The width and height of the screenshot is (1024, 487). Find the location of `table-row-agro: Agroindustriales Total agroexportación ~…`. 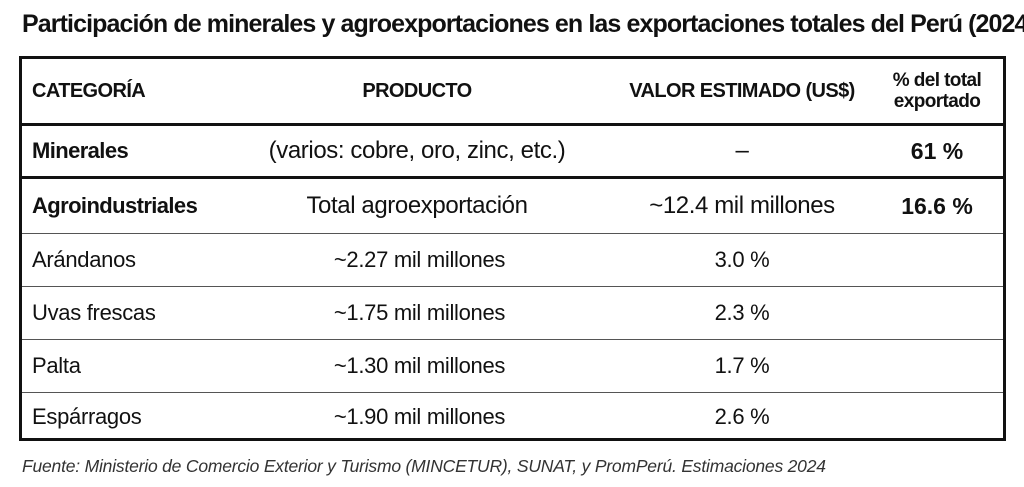

table-row-agro: Agroindustriales Total agroexportación ~… is located at coordinates (512, 206).